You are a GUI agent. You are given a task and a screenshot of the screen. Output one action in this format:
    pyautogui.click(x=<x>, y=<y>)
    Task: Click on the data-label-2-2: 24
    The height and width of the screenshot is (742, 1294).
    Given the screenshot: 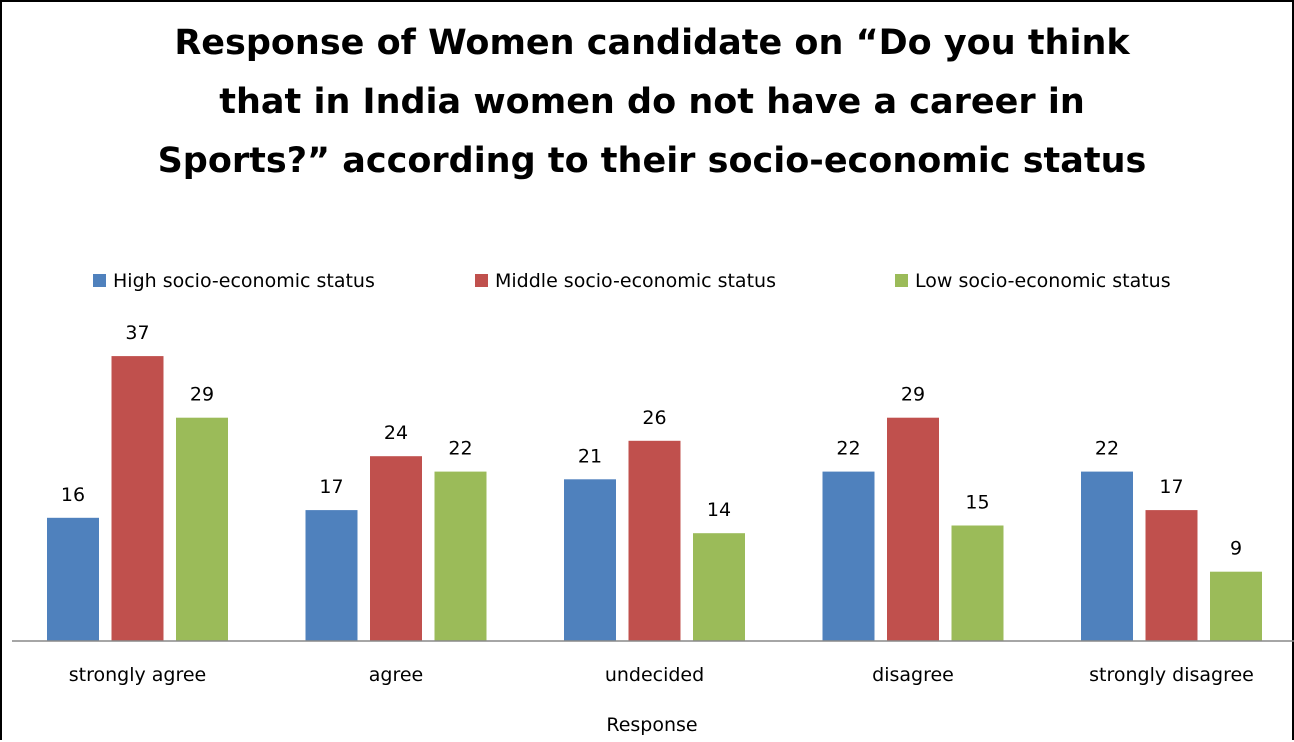 What is the action you would take?
    pyautogui.click(x=396, y=433)
    